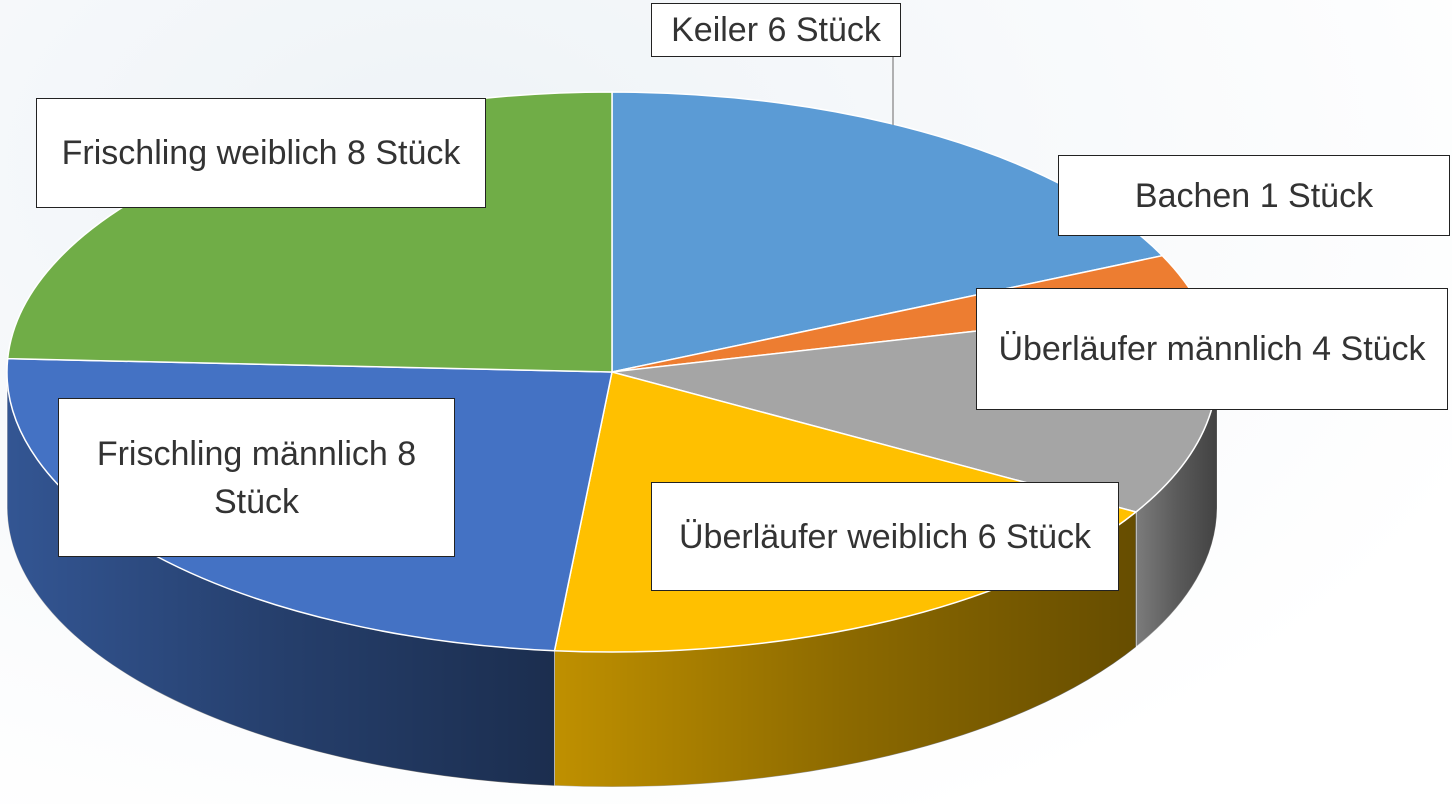 This screenshot has height=804, width=1452. I want to click on value-label: 1 Stück, so click(1316, 195).